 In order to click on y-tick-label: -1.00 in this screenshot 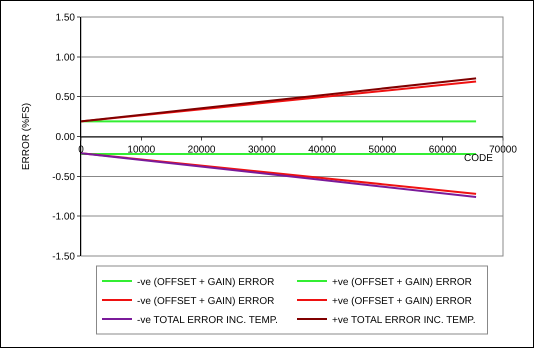, I will do `click(64, 217)`.